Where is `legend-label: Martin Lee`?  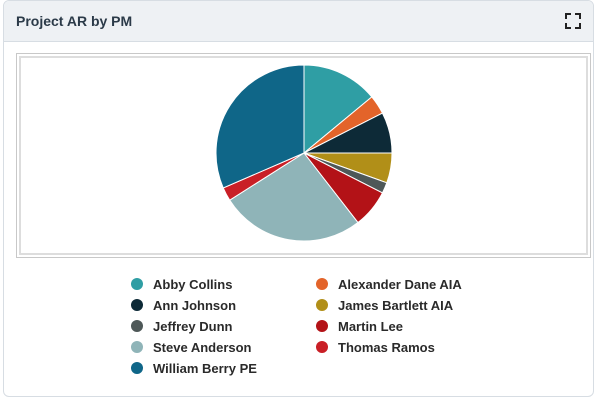 legend-label: Martin Lee is located at coordinates (371, 326).